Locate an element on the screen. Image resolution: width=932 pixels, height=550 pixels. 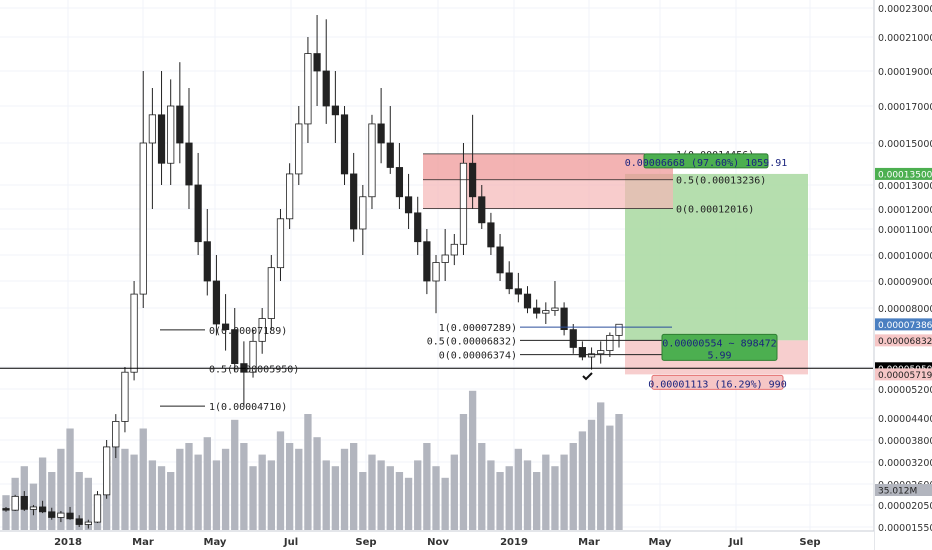
x-tick-label: Nov is located at coordinates (438, 542).